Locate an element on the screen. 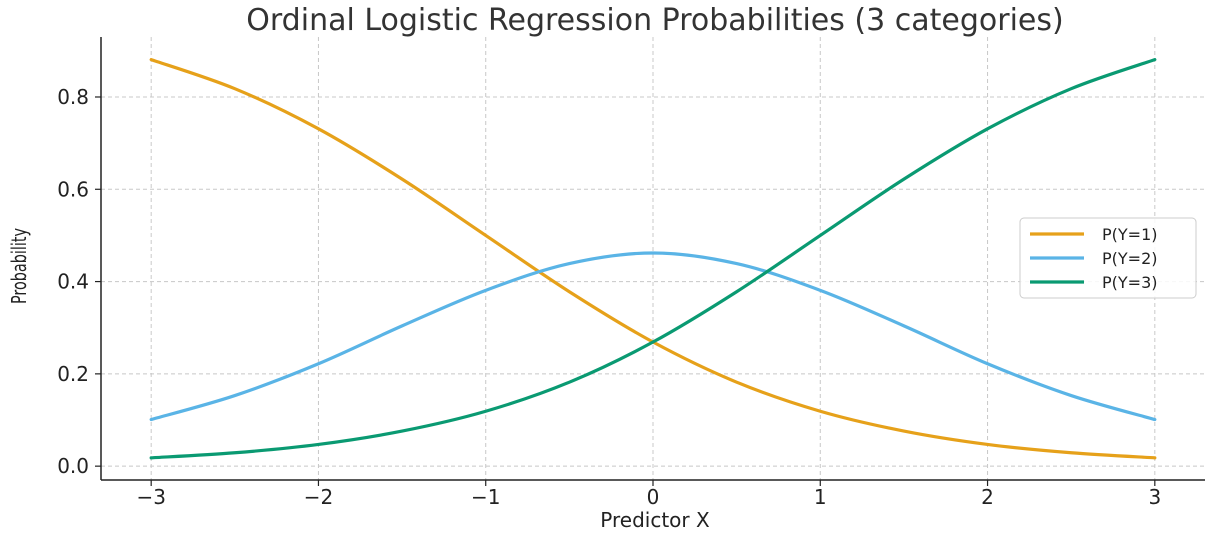  legend-label-1: P(Y=1) is located at coordinates (1130, 234).